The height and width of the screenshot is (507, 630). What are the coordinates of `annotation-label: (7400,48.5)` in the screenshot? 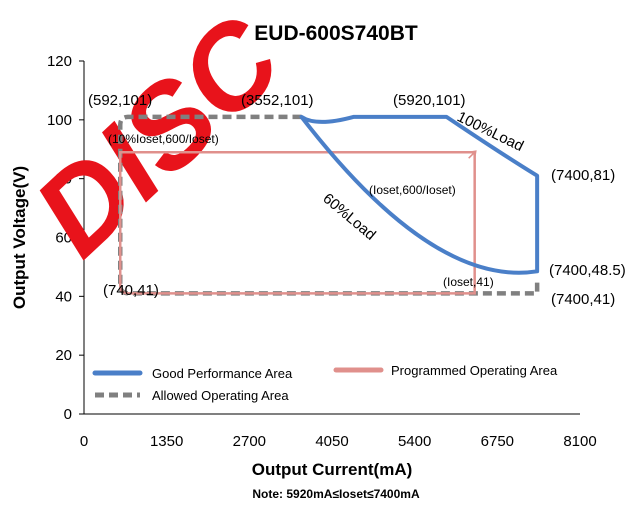 It's located at (587, 270).